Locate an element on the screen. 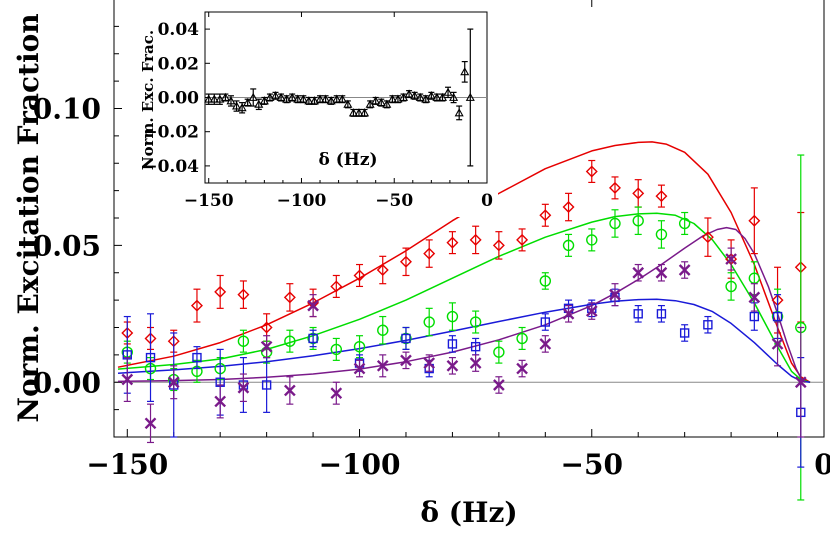  y-tick-label: 0.05 is located at coordinates (67, 245).